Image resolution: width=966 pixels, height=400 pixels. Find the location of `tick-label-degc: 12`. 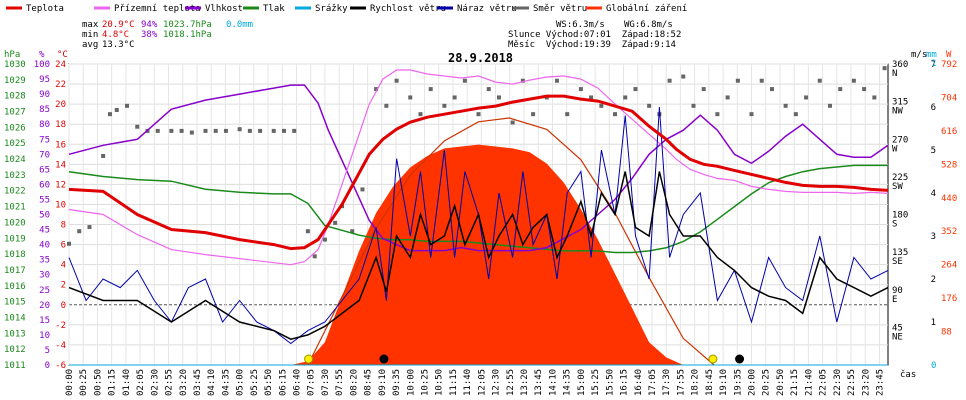

tick-label-degc: 12 is located at coordinates (60, 185).